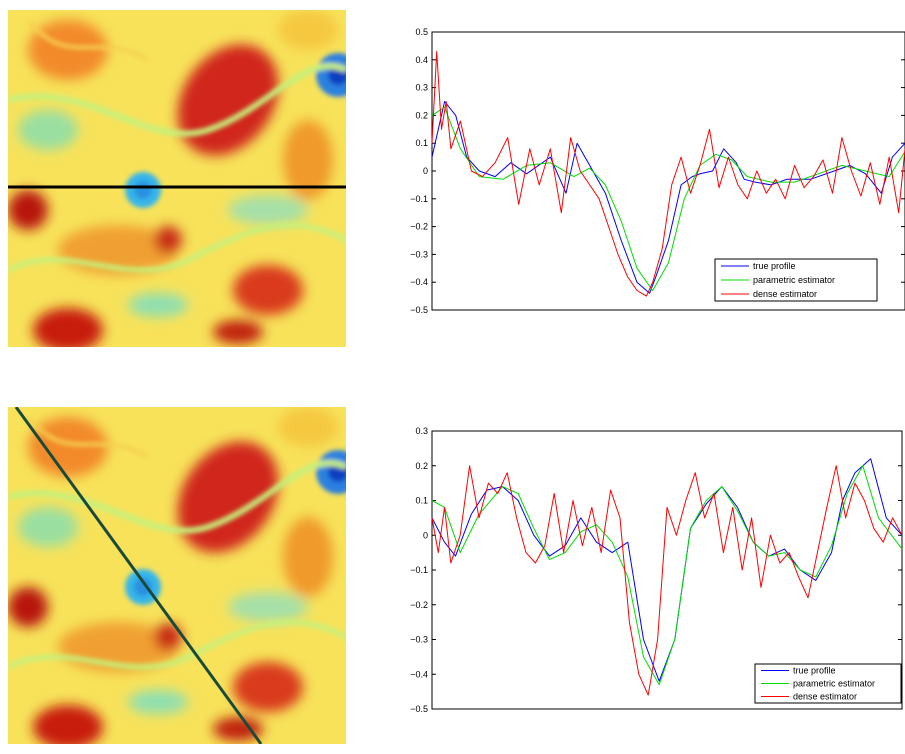  What do you see at coordinates (138, 575) in the screenshot?
I see `transect-line-diagonal` at bounding box center [138, 575].